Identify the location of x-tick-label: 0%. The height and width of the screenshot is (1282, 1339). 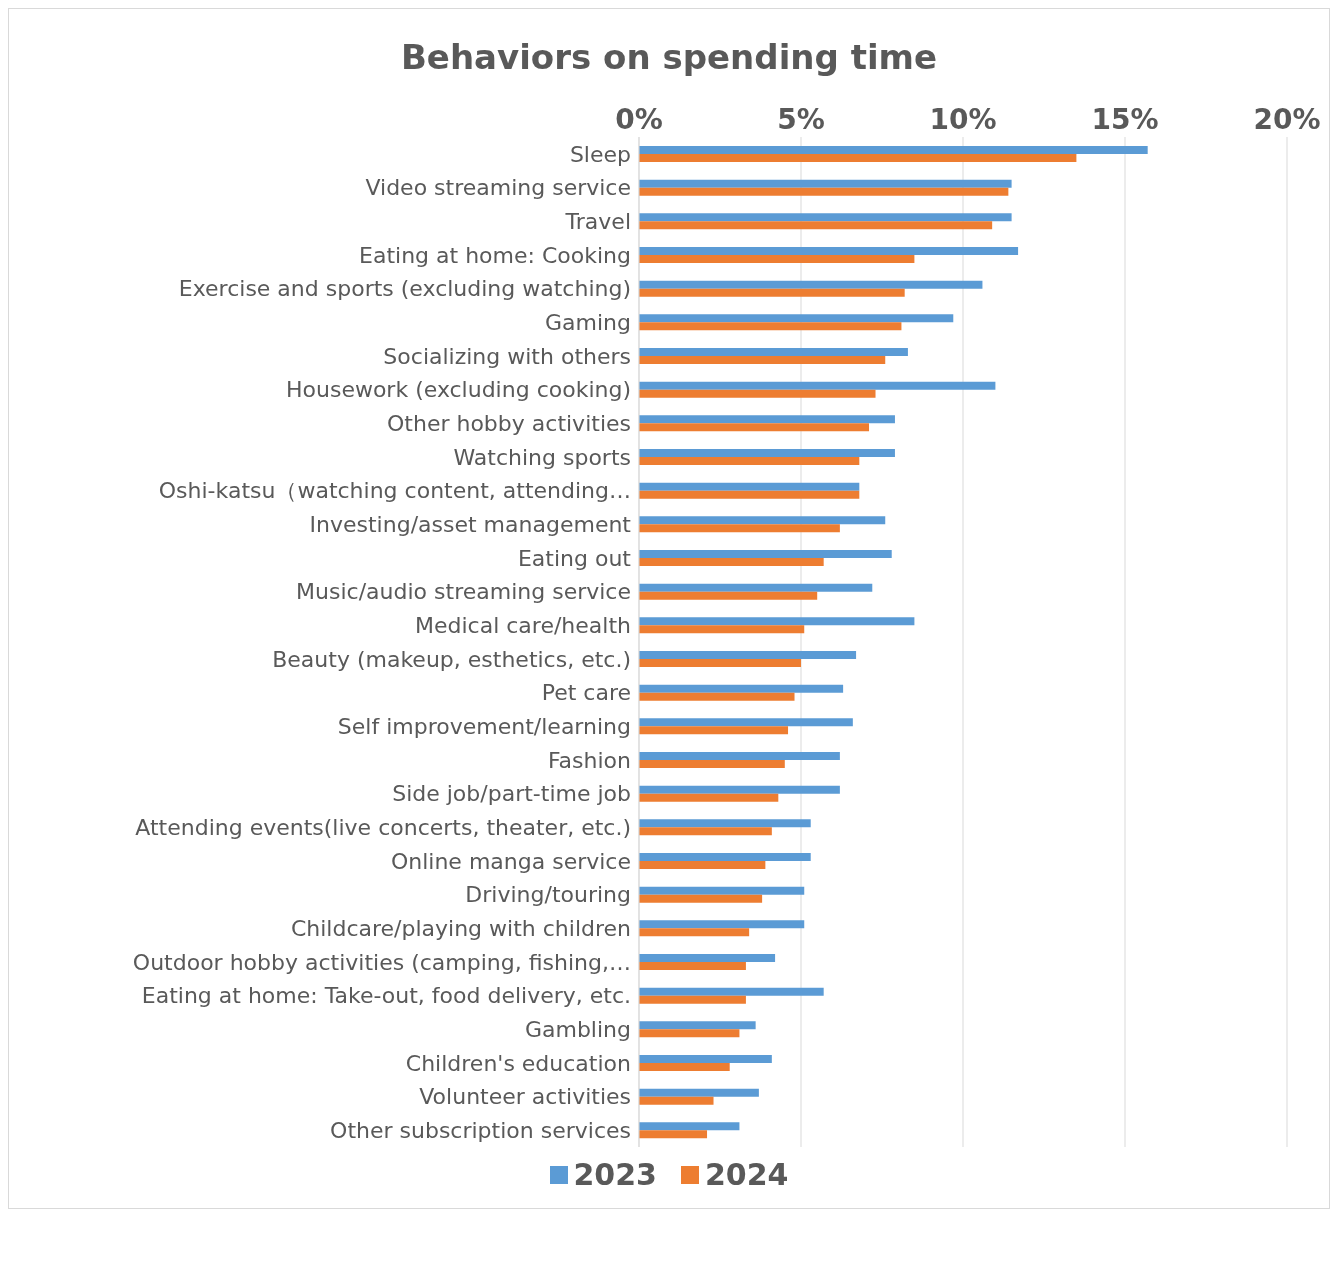
(639, 119).